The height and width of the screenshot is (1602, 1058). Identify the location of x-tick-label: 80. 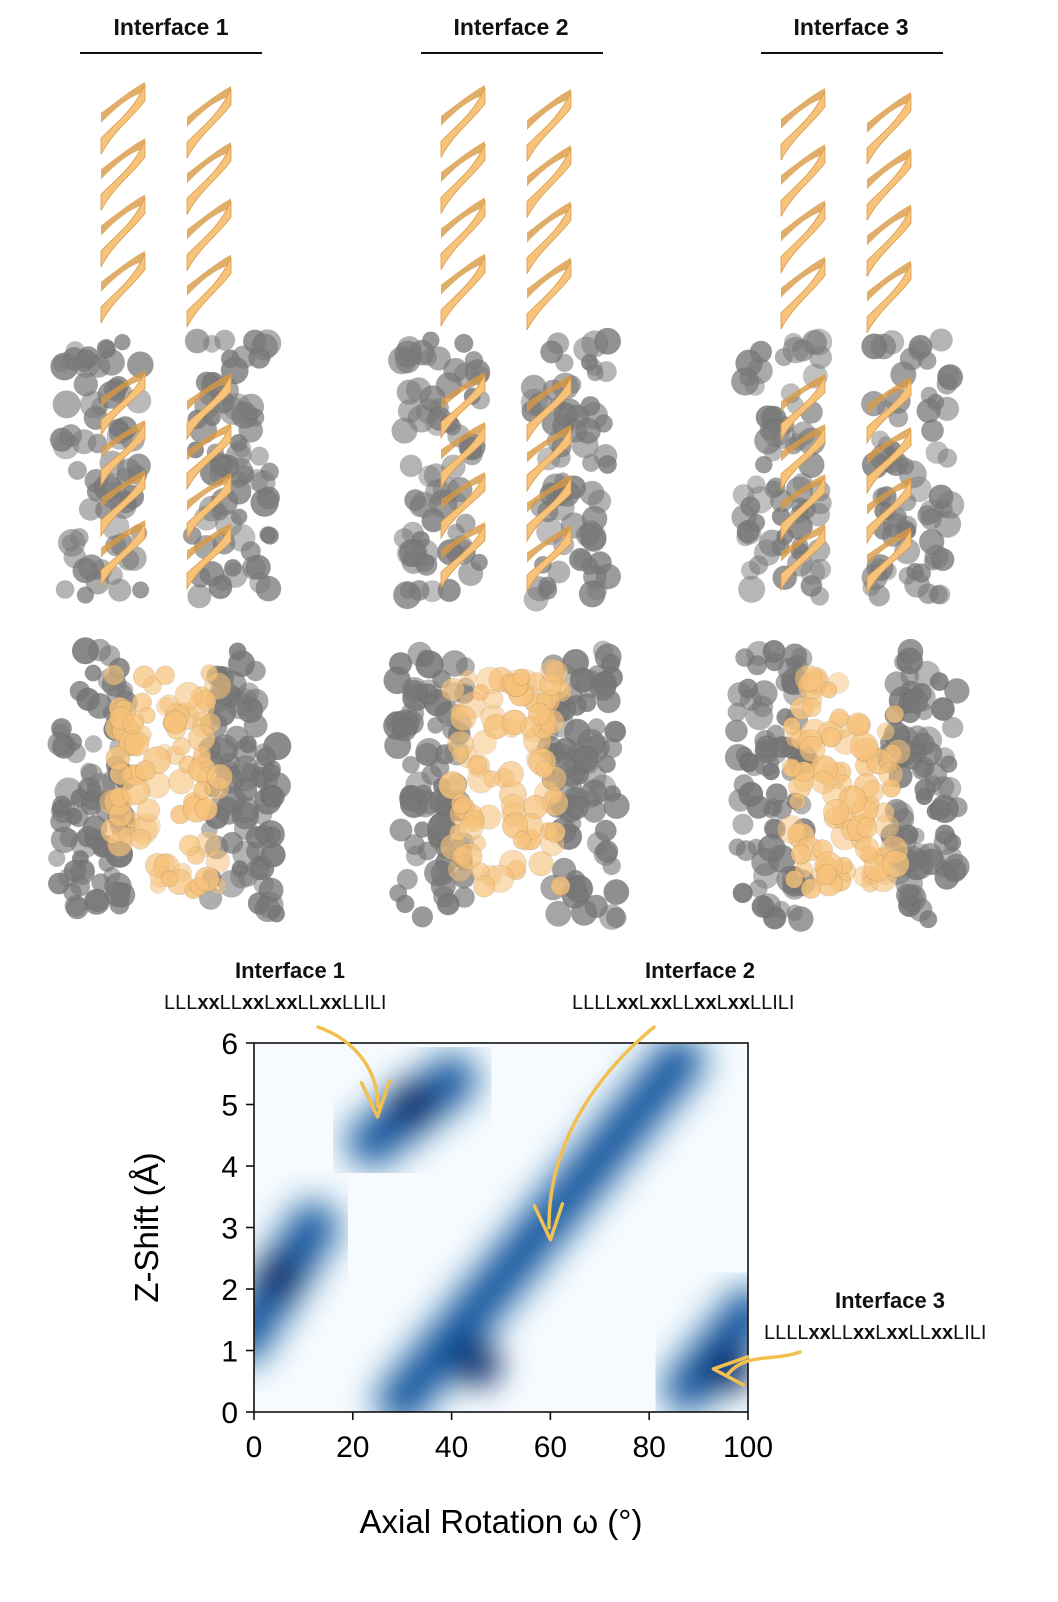
(649, 1447).